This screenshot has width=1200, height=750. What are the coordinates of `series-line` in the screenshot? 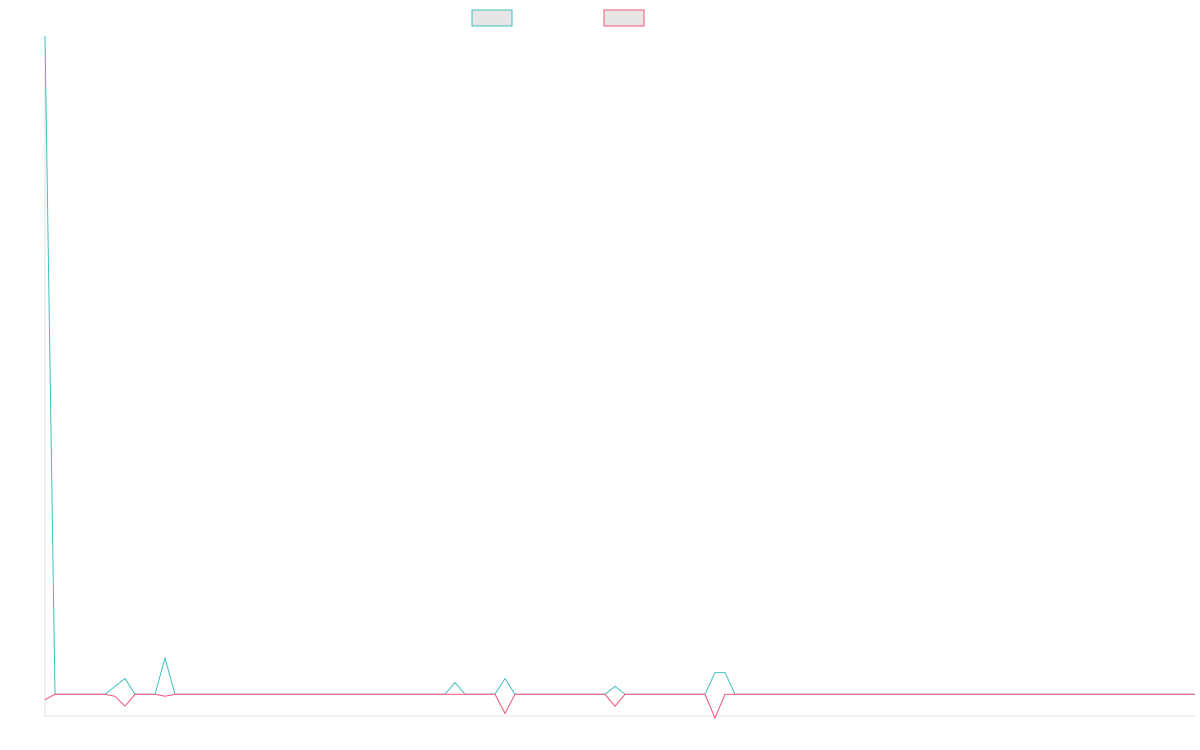 It's located at (619, 706).